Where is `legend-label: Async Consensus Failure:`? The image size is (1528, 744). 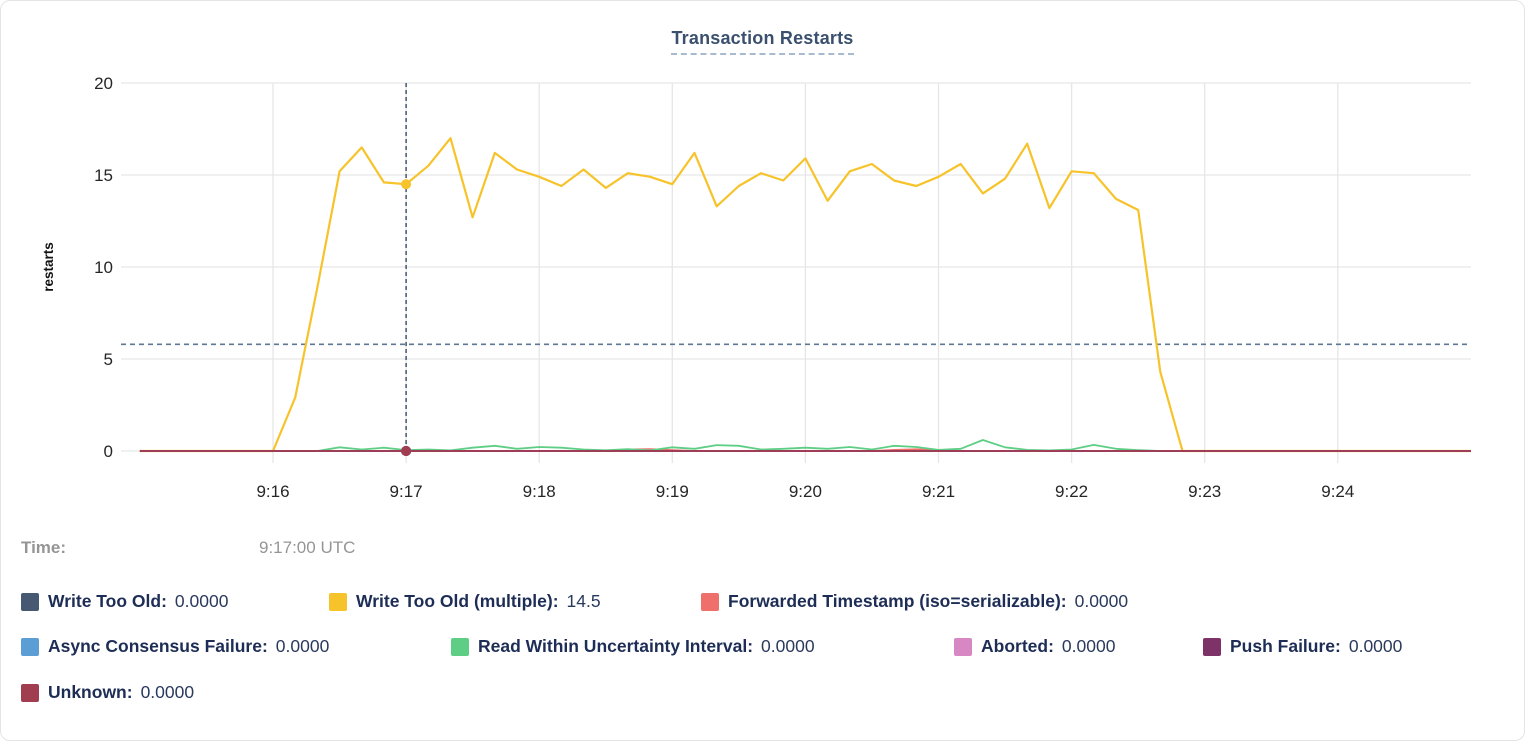 legend-label: Async Consensus Failure: is located at coordinates (158, 646).